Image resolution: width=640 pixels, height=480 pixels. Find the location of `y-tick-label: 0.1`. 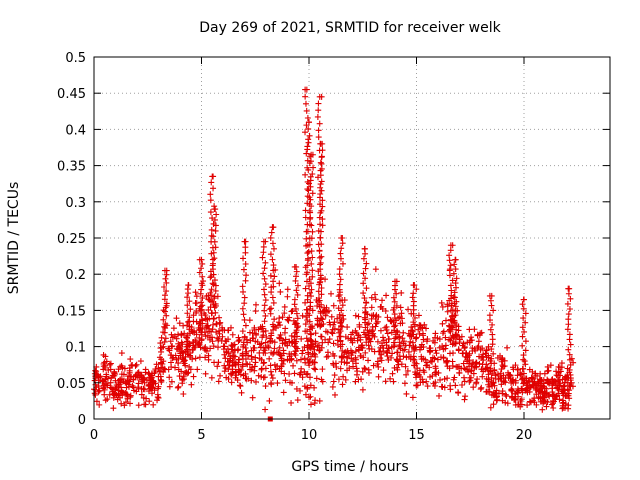

y-tick-label: 0.1 is located at coordinates (75, 348).